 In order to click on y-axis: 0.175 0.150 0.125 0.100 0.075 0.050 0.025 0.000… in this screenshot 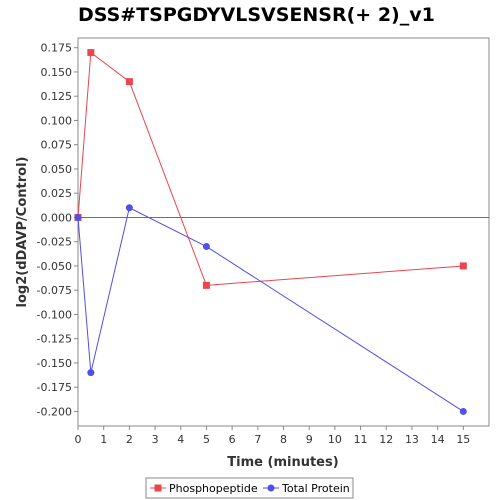, I will do `click(57, 230)`.